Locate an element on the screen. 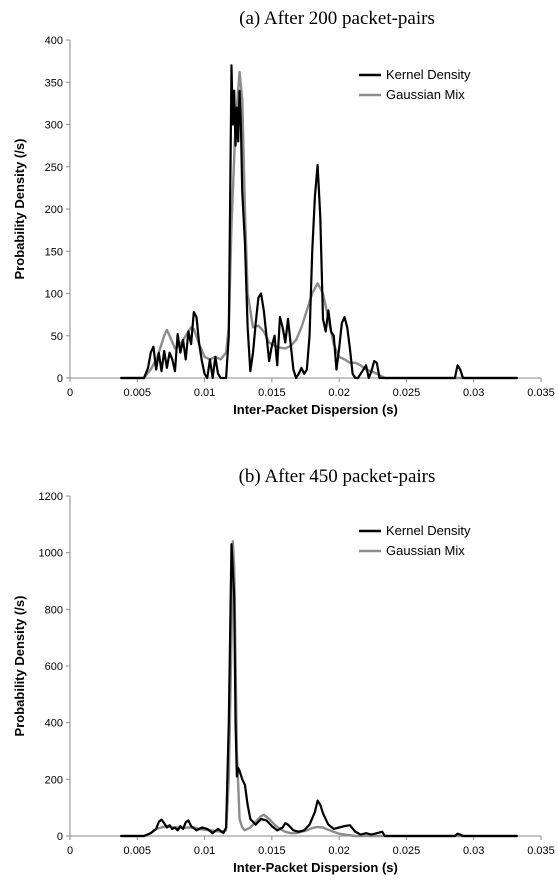 This screenshot has height=884, width=558. y-tick-label: 150 is located at coordinates (54, 252).